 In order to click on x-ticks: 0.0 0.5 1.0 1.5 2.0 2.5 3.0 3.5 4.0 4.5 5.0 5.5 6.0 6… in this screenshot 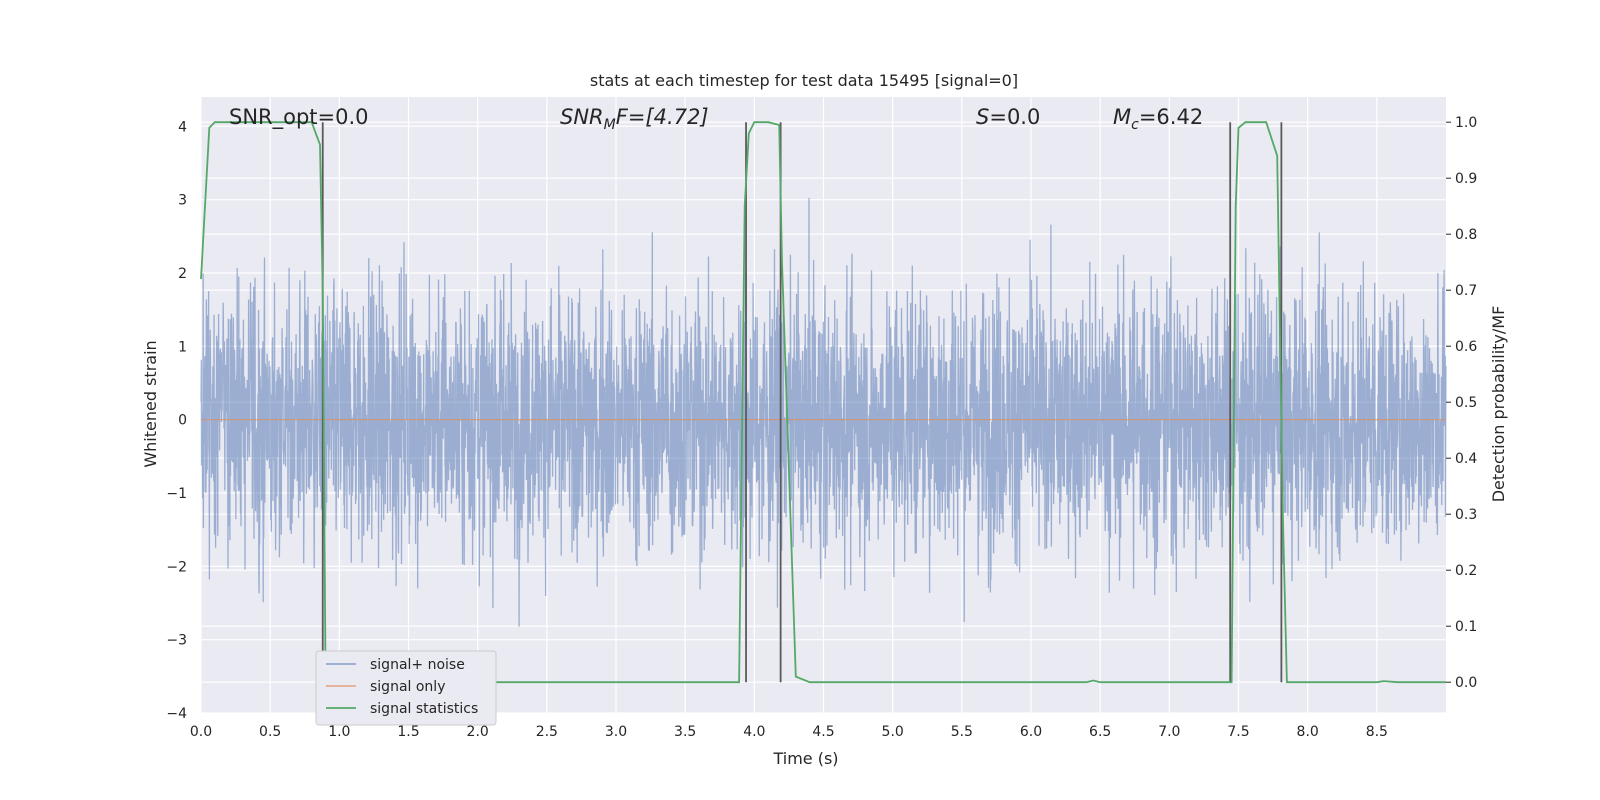, I will do `click(789, 732)`.